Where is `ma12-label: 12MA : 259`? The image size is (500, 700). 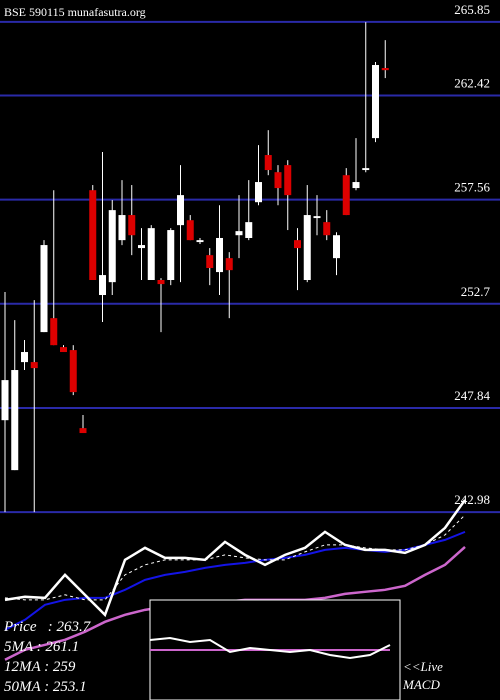
ma12-label: 12MA : 259 is located at coordinates (40, 667).